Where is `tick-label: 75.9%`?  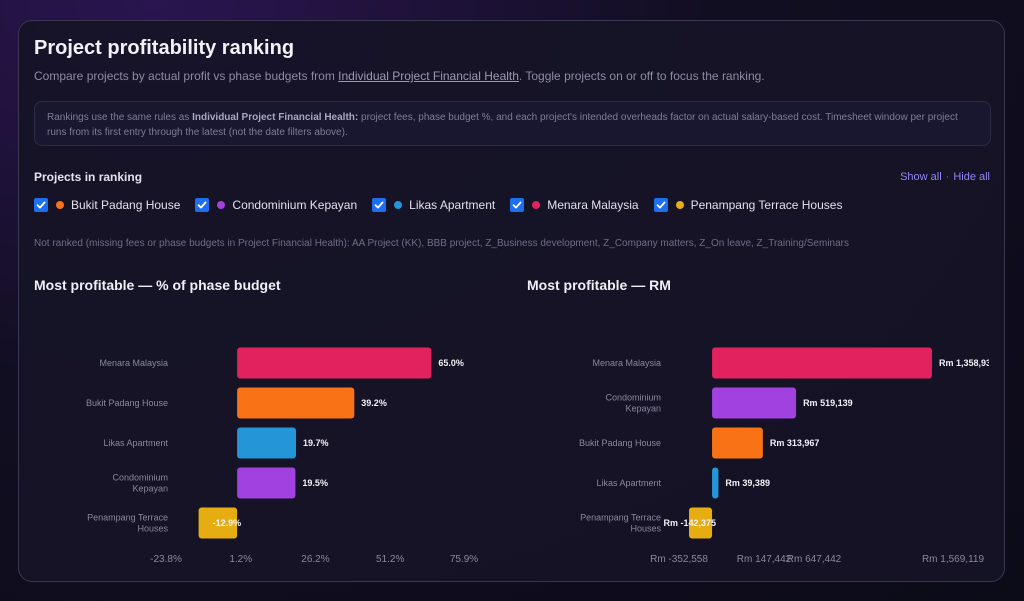 tick-label: 75.9% is located at coordinates (464, 559).